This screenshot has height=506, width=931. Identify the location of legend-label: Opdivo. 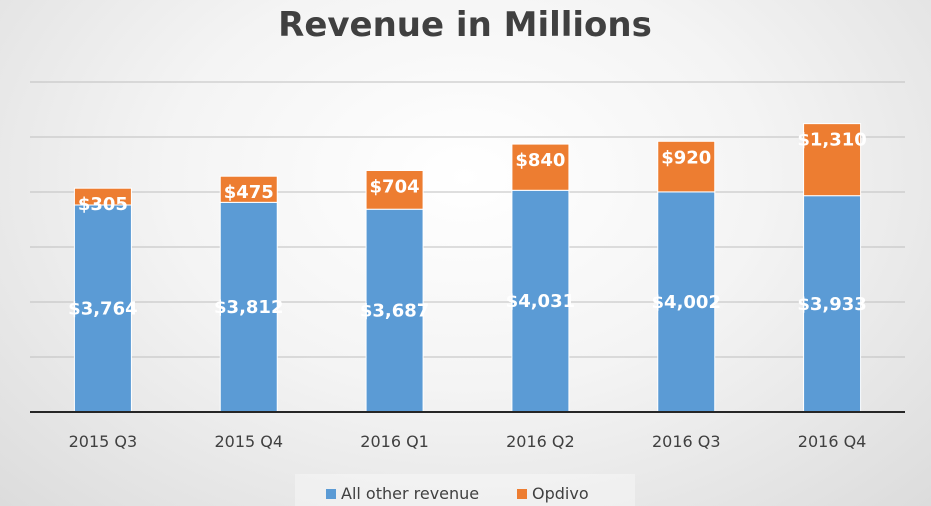
(560, 493).